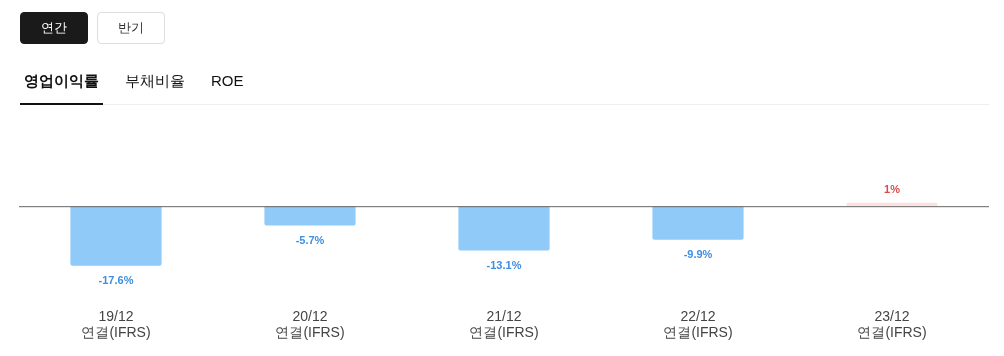  Describe the element at coordinates (310, 324) in the screenshot. I see `x-tick-label: 20/12 연결(IFRS)` at that location.